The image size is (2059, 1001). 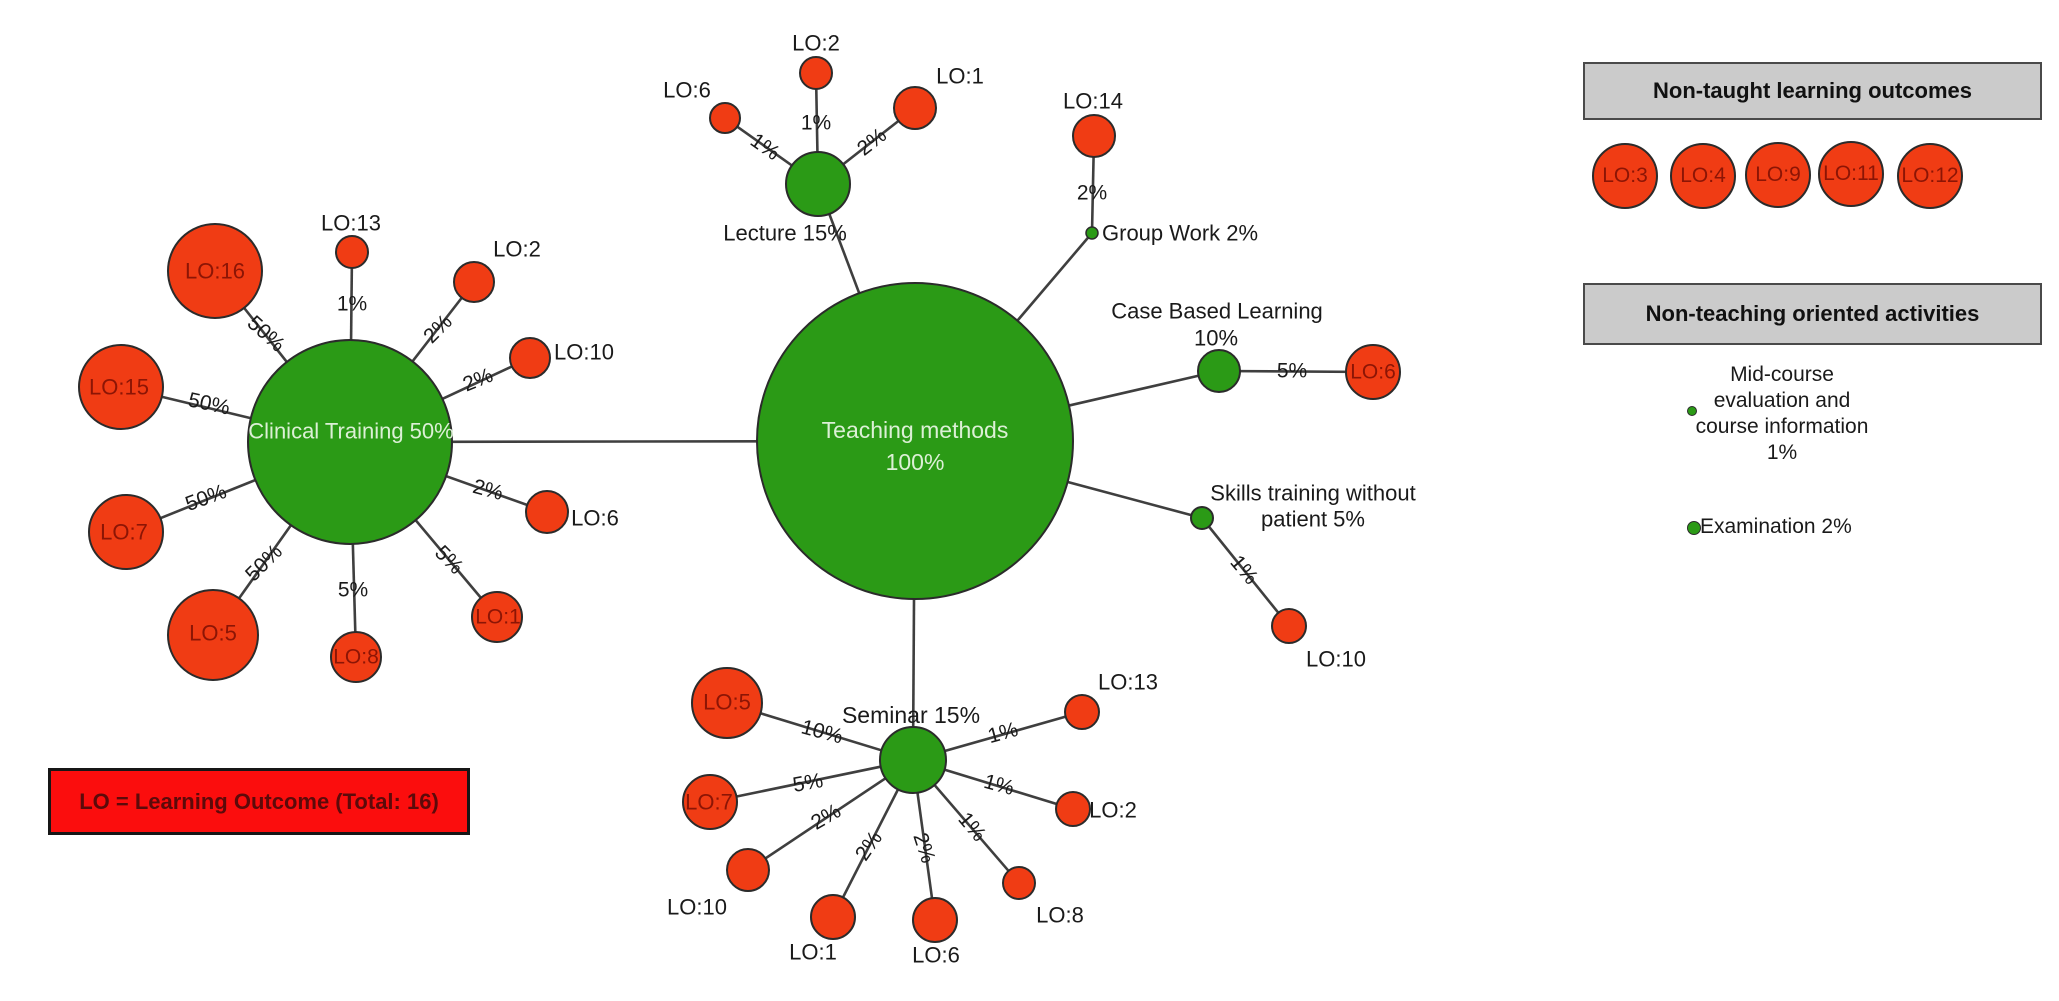 I want to click on node-label-ct_lo13: LO:13, so click(x=351, y=223).